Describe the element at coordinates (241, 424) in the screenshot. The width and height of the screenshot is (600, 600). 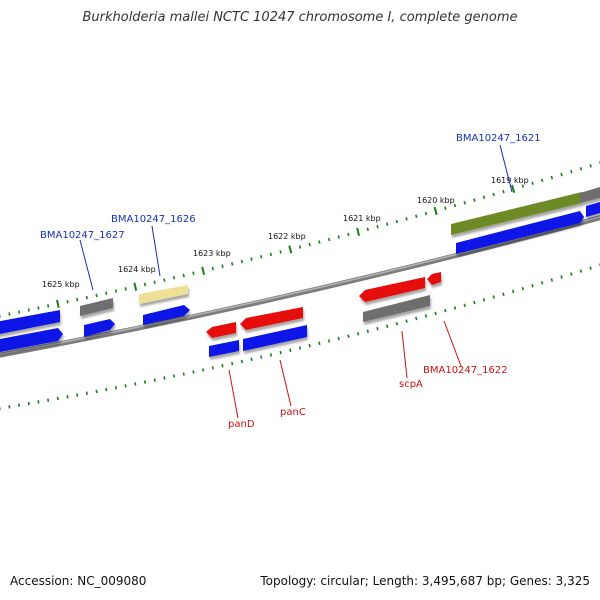
I see `feature-label: panD` at that location.